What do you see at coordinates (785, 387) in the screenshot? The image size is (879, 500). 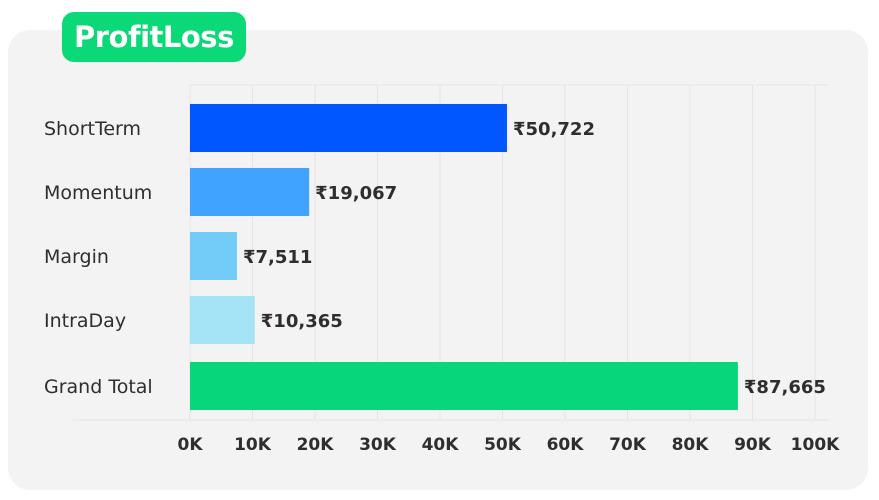 I see `value-label: ₹87,665` at bounding box center [785, 387].